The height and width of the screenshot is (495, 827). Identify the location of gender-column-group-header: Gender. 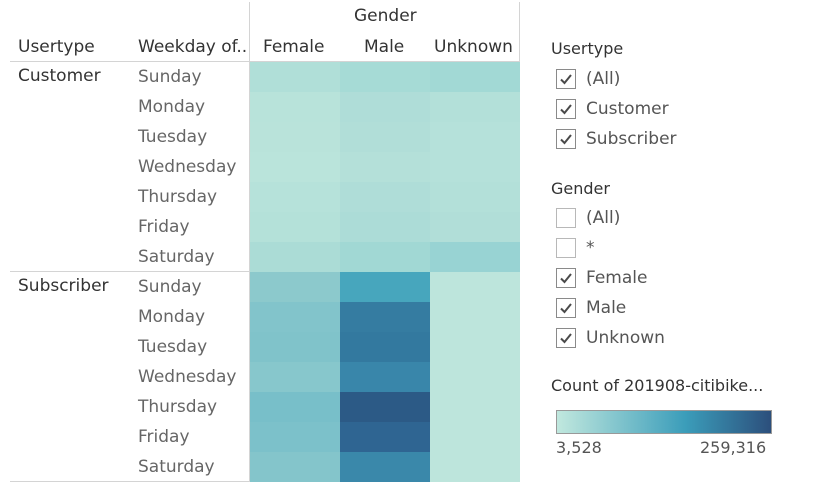
(385, 16).